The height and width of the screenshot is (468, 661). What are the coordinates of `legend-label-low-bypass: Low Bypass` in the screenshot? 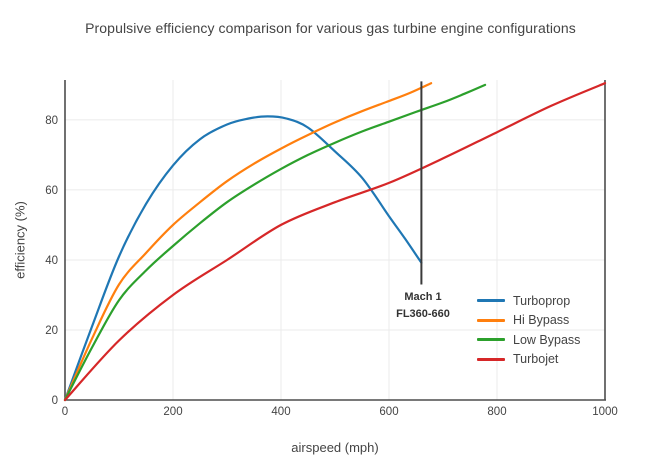 It's located at (547, 339).